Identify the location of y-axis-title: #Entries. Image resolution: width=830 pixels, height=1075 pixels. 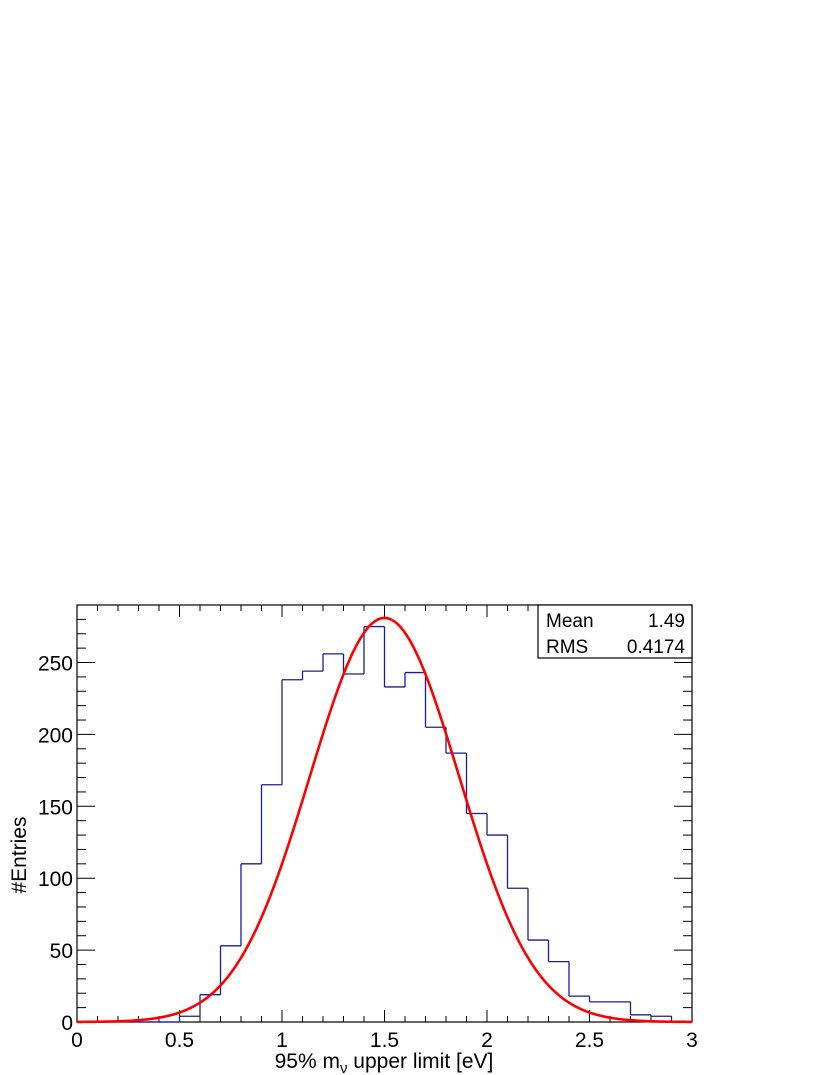
(19, 854).